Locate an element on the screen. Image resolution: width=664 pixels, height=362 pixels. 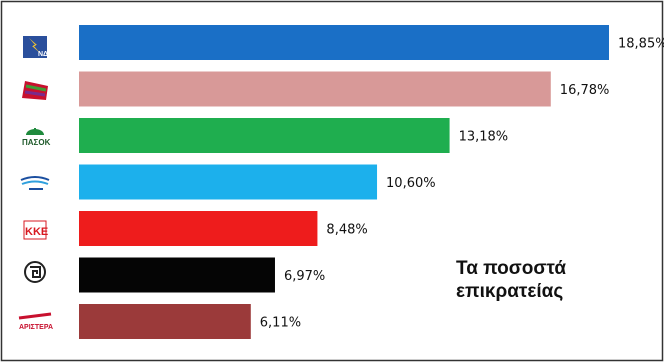
anel-logo is located at coordinates (35, 183).